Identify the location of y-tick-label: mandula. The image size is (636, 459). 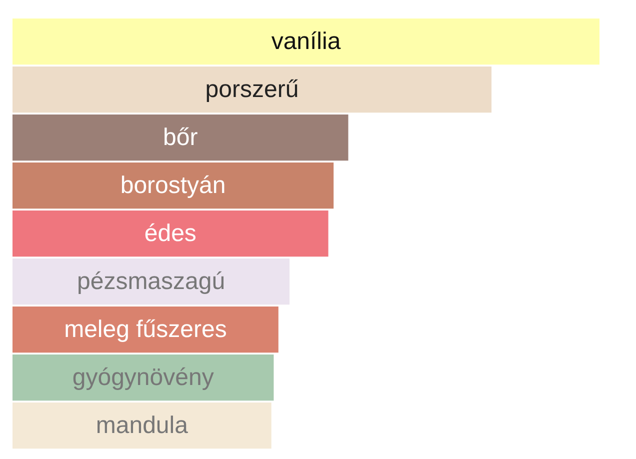
(142, 426).